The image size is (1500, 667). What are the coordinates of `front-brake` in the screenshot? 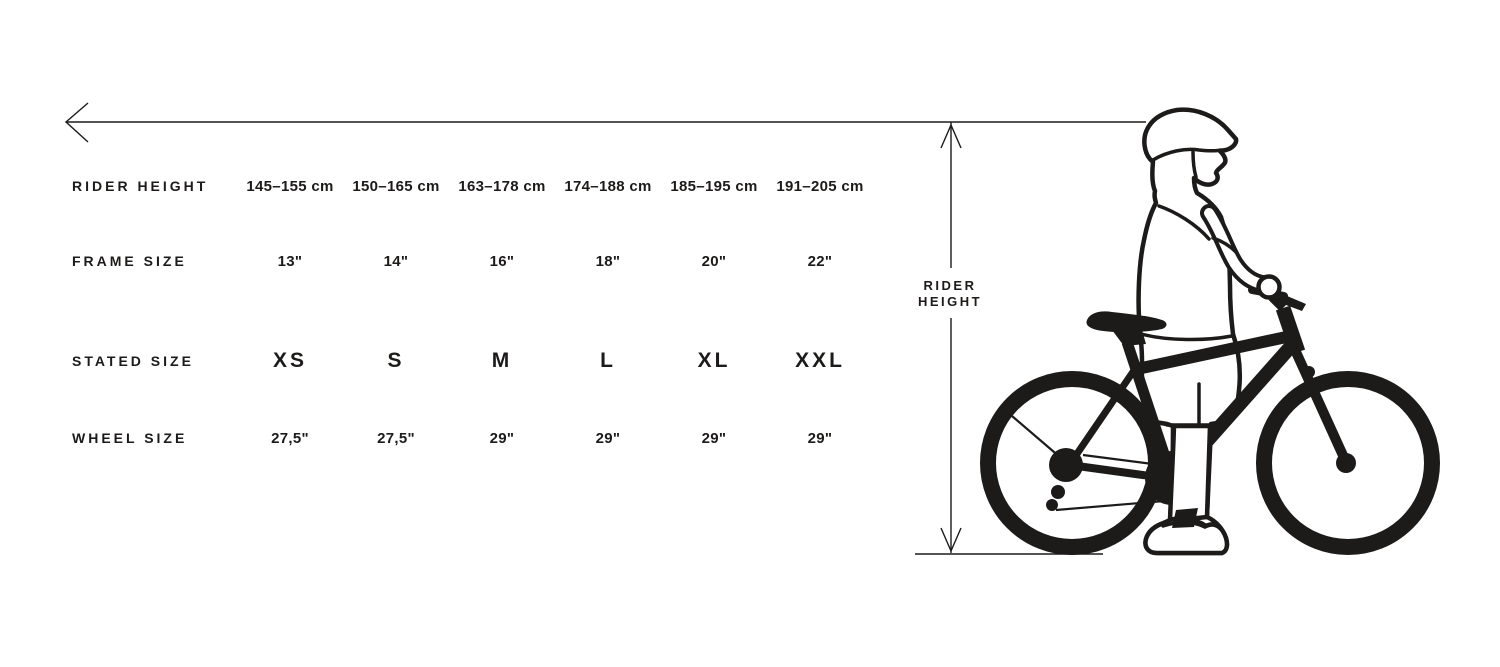 It's located at (1309, 372).